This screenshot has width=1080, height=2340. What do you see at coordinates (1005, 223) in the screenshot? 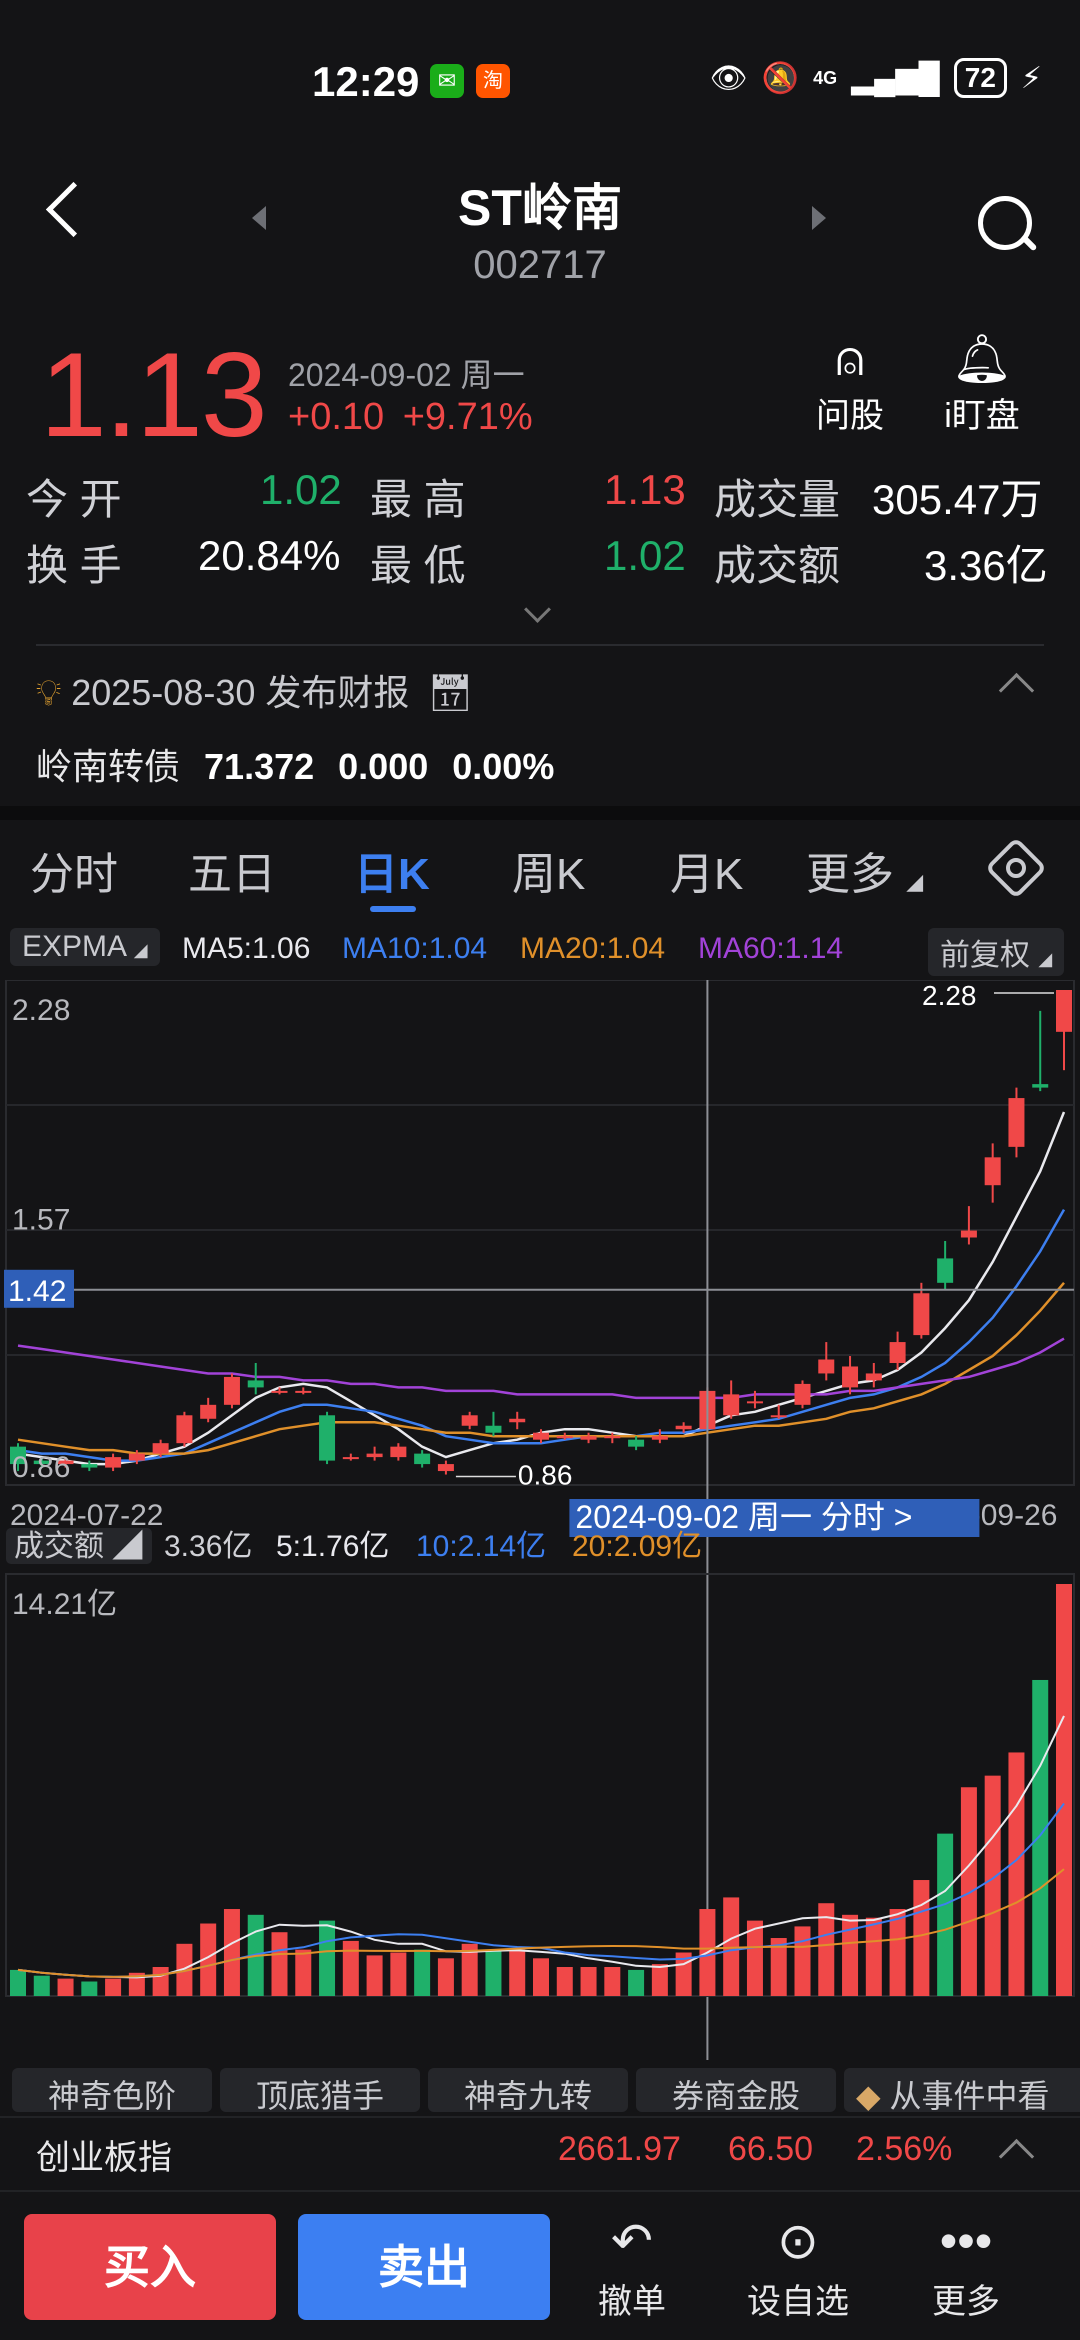
I see `search-icon` at bounding box center [1005, 223].